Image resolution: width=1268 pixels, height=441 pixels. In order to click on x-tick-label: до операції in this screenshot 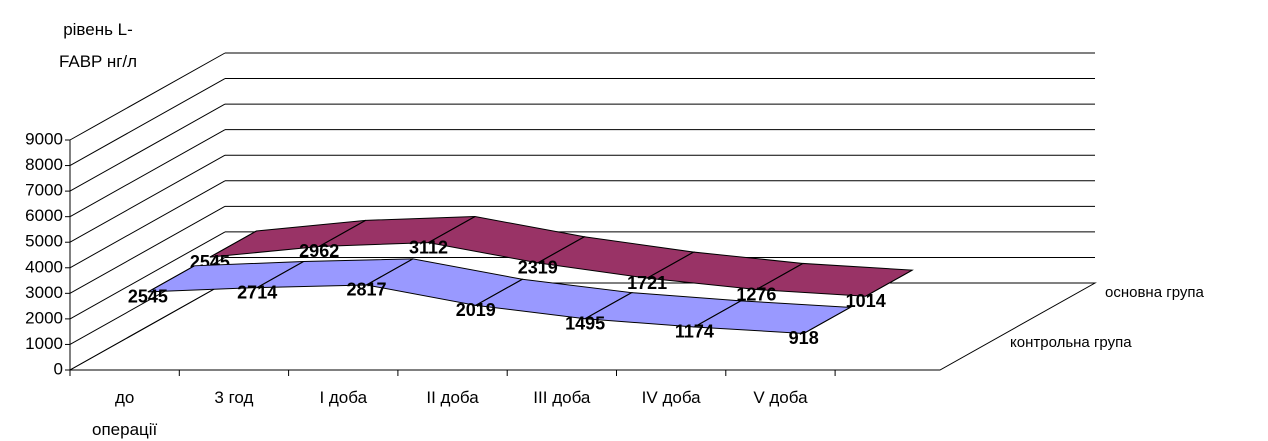, I will do `click(125, 413)`.